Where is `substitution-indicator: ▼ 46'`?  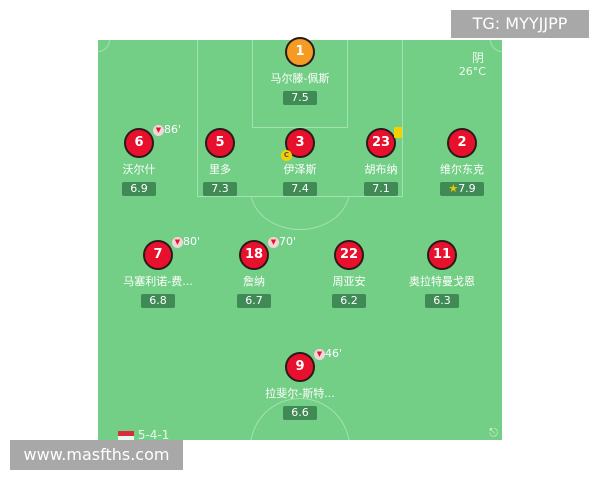 substitution-indicator: ▼ 46' is located at coordinates (328, 354).